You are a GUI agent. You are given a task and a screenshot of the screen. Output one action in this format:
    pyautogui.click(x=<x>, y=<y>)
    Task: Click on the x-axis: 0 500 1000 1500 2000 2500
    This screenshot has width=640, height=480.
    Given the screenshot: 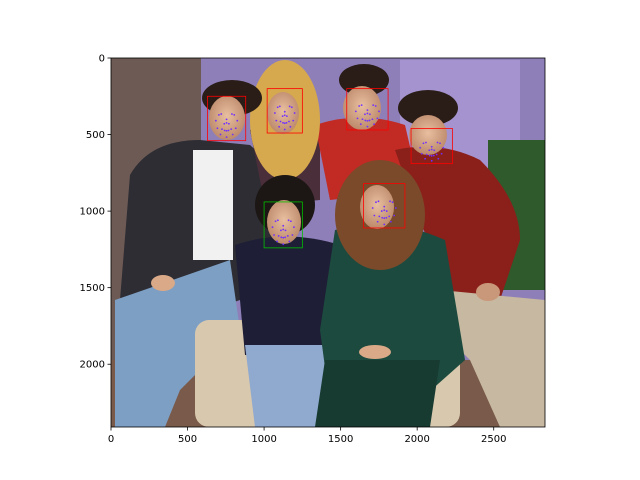 What is the action you would take?
    pyautogui.click(x=307, y=436)
    